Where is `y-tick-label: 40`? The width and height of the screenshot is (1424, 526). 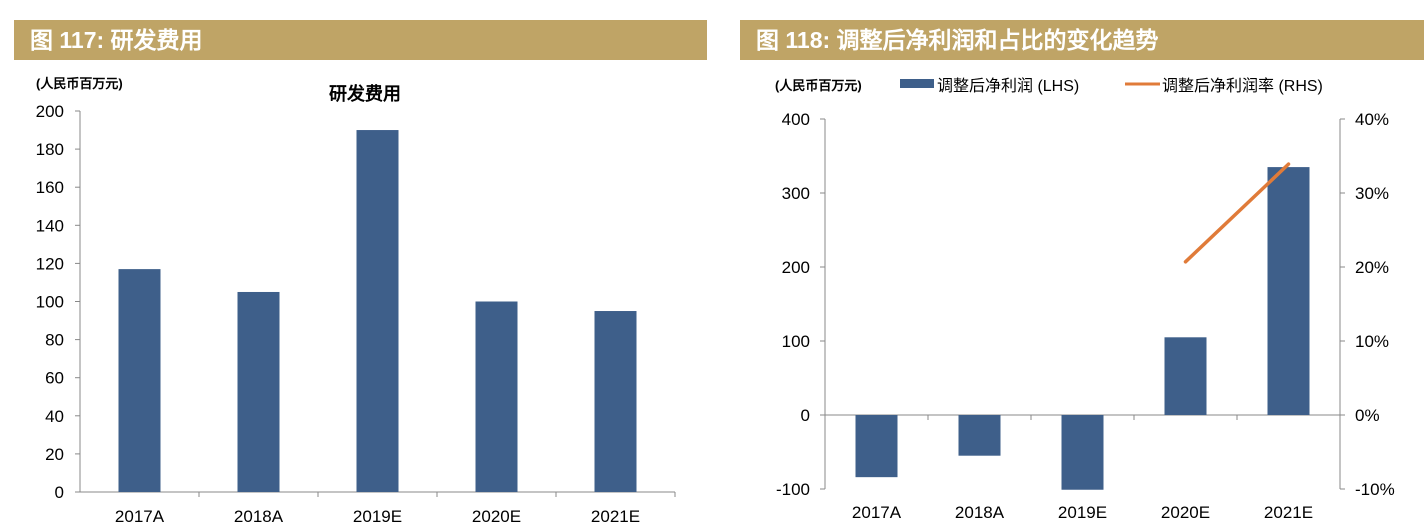
y-tick-label: 40 is located at coordinates (54, 416).